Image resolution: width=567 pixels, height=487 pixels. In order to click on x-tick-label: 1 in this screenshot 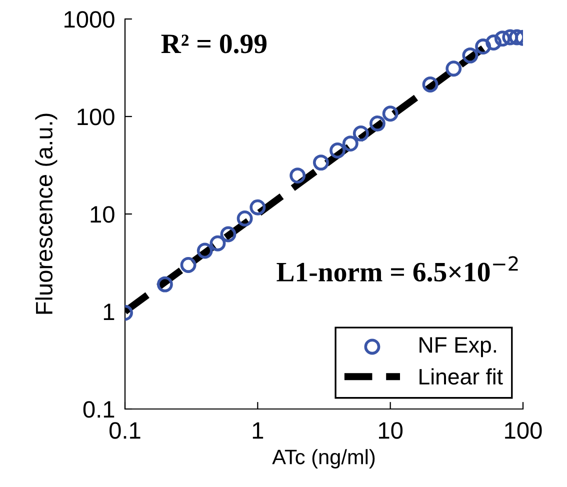, I will do `click(258, 430)`.